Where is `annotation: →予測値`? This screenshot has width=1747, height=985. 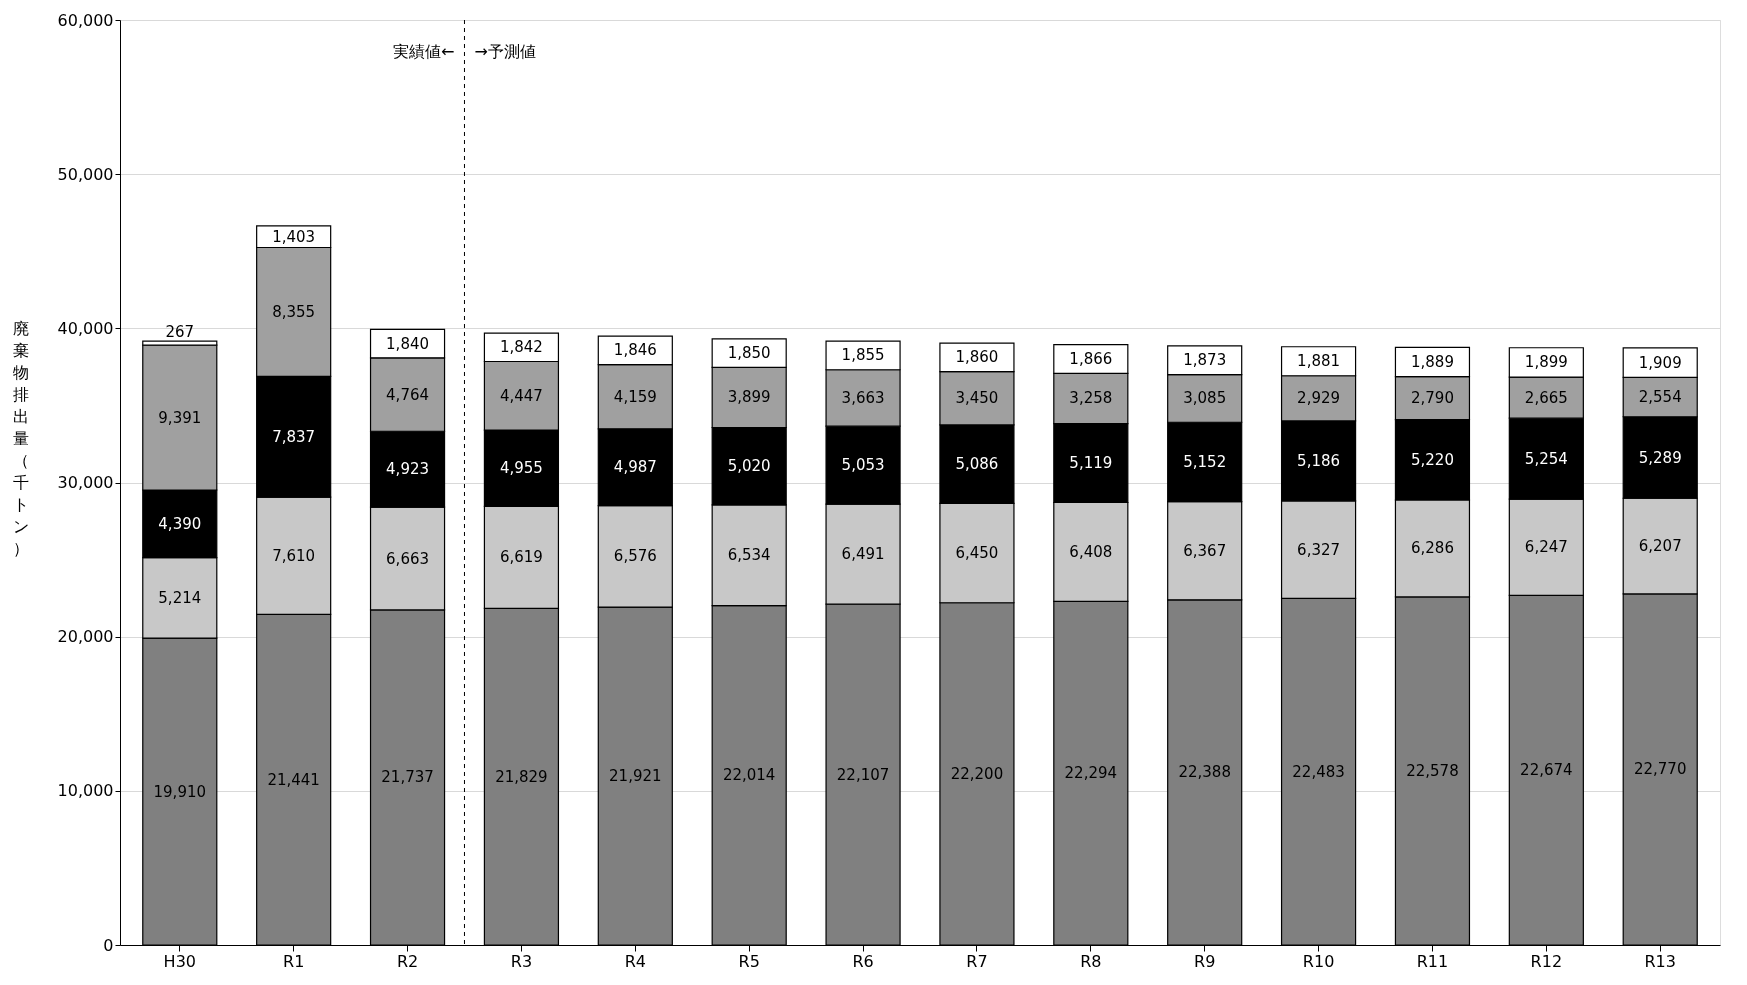 annotation: →予測値 is located at coordinates (505, 51).